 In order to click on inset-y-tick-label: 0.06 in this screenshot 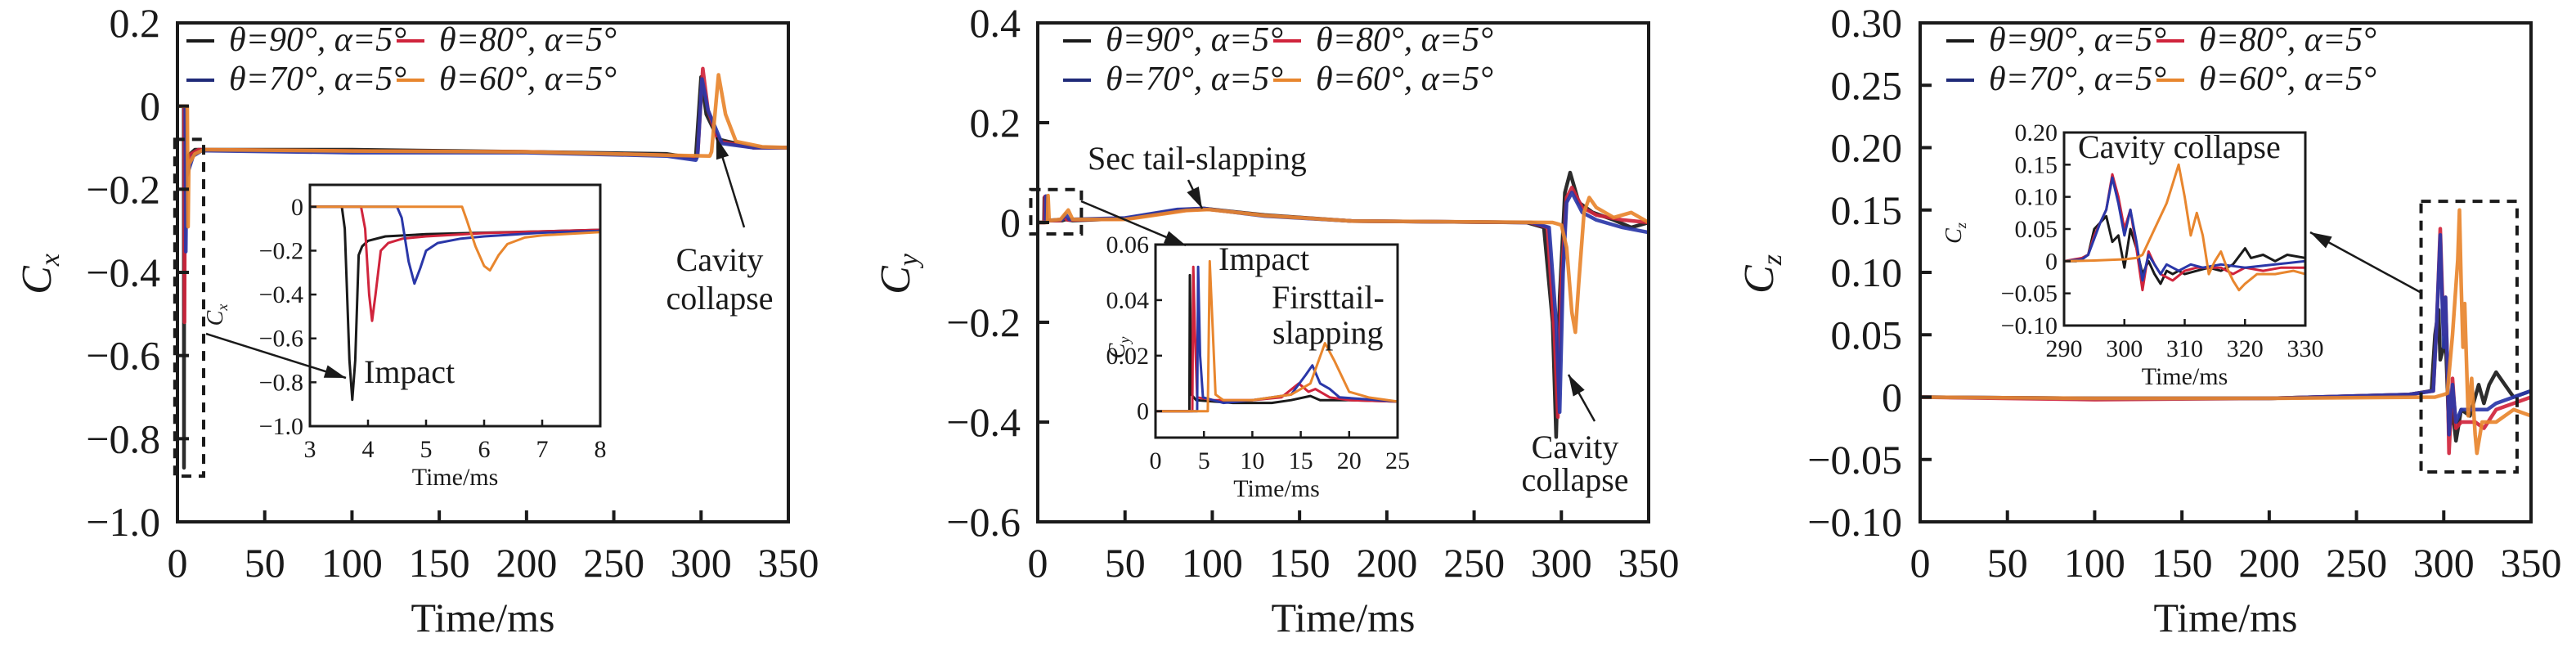, I will do `click(1128, 244)`.